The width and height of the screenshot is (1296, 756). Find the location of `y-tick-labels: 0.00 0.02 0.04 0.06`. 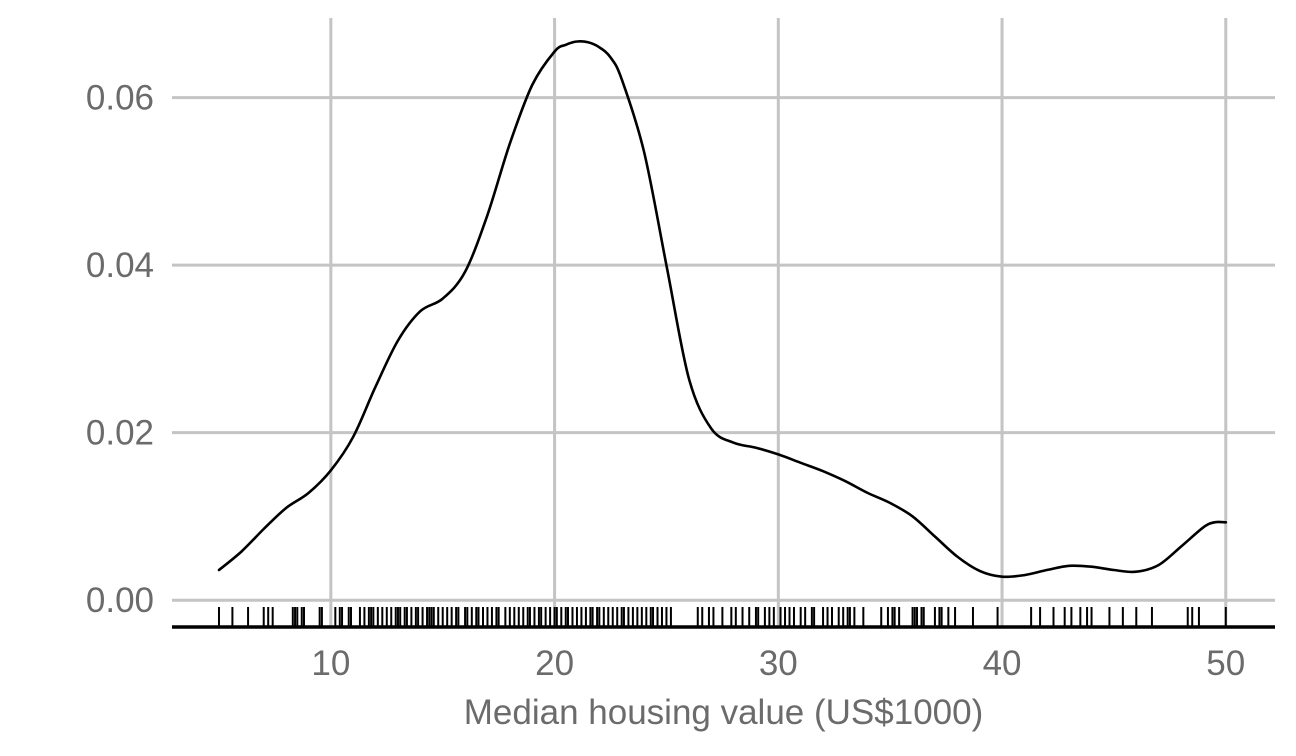

y-tick-labels: 0.00 0.02 0.04 0.06 is located at coordinates (120, 350).